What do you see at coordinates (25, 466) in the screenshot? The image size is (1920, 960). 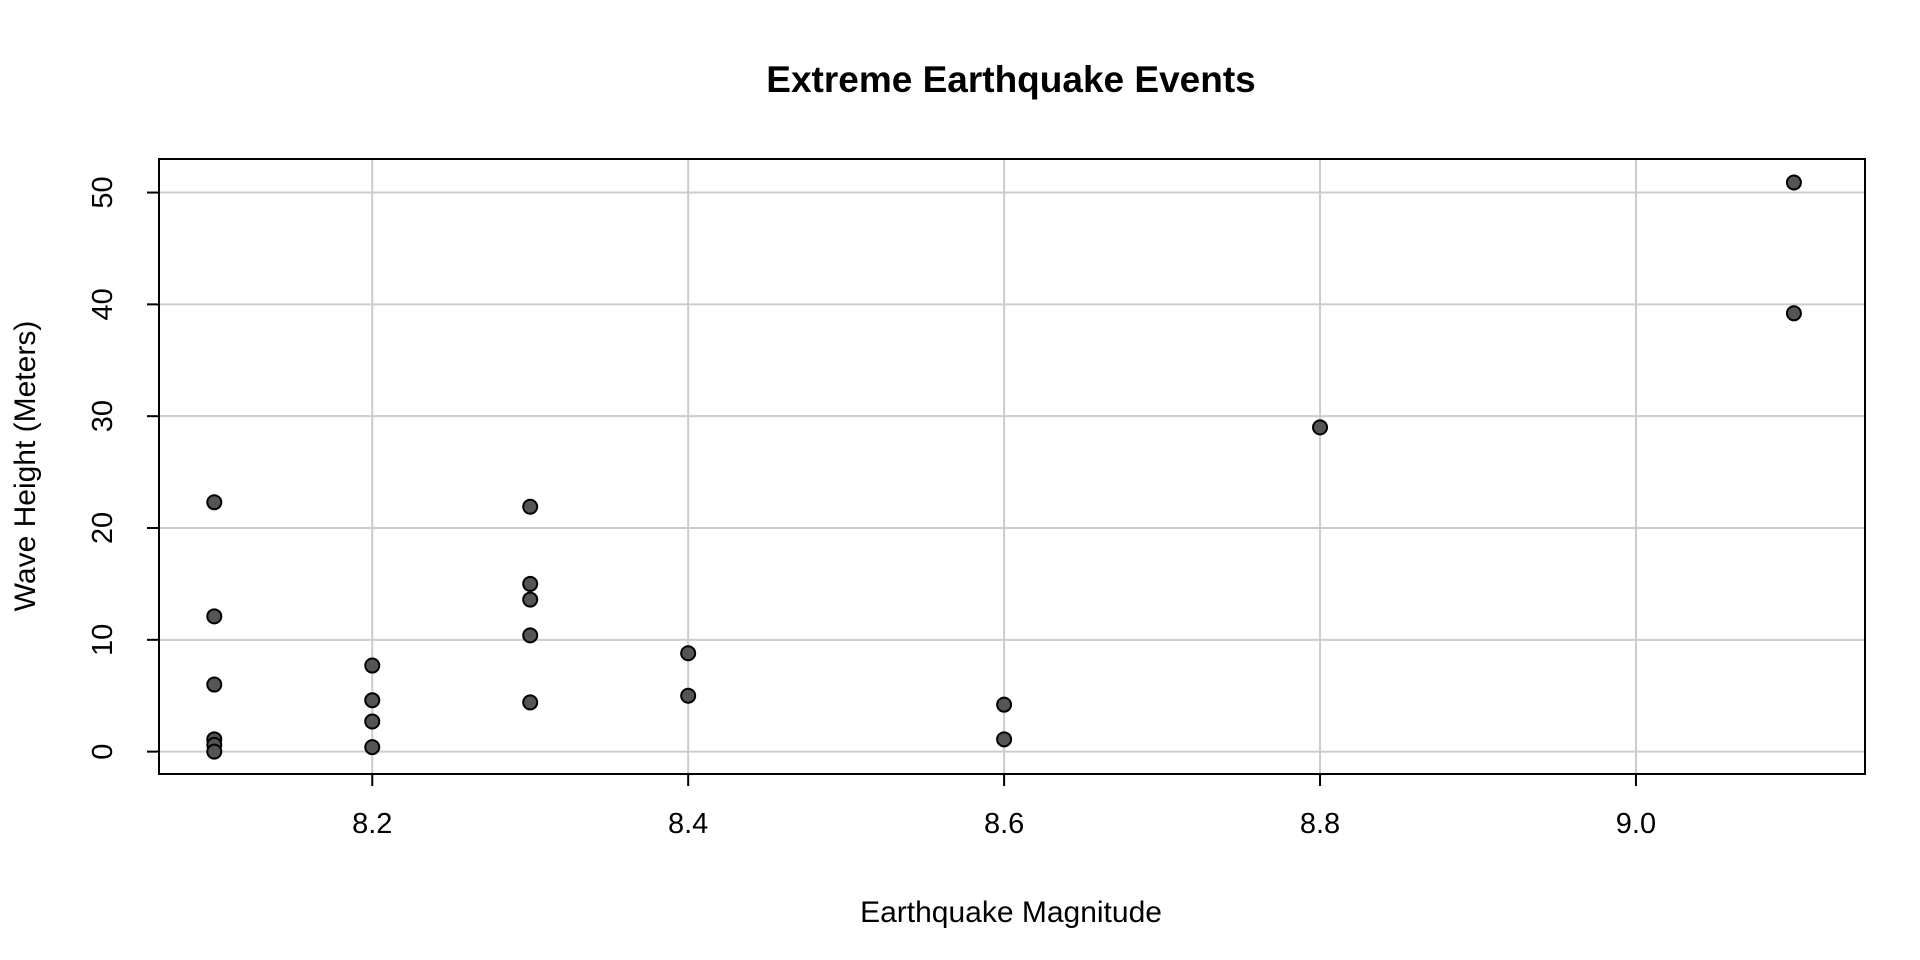 I see `y-axis-label: Wave Height (Meters)` at bounding box center [25, 466].